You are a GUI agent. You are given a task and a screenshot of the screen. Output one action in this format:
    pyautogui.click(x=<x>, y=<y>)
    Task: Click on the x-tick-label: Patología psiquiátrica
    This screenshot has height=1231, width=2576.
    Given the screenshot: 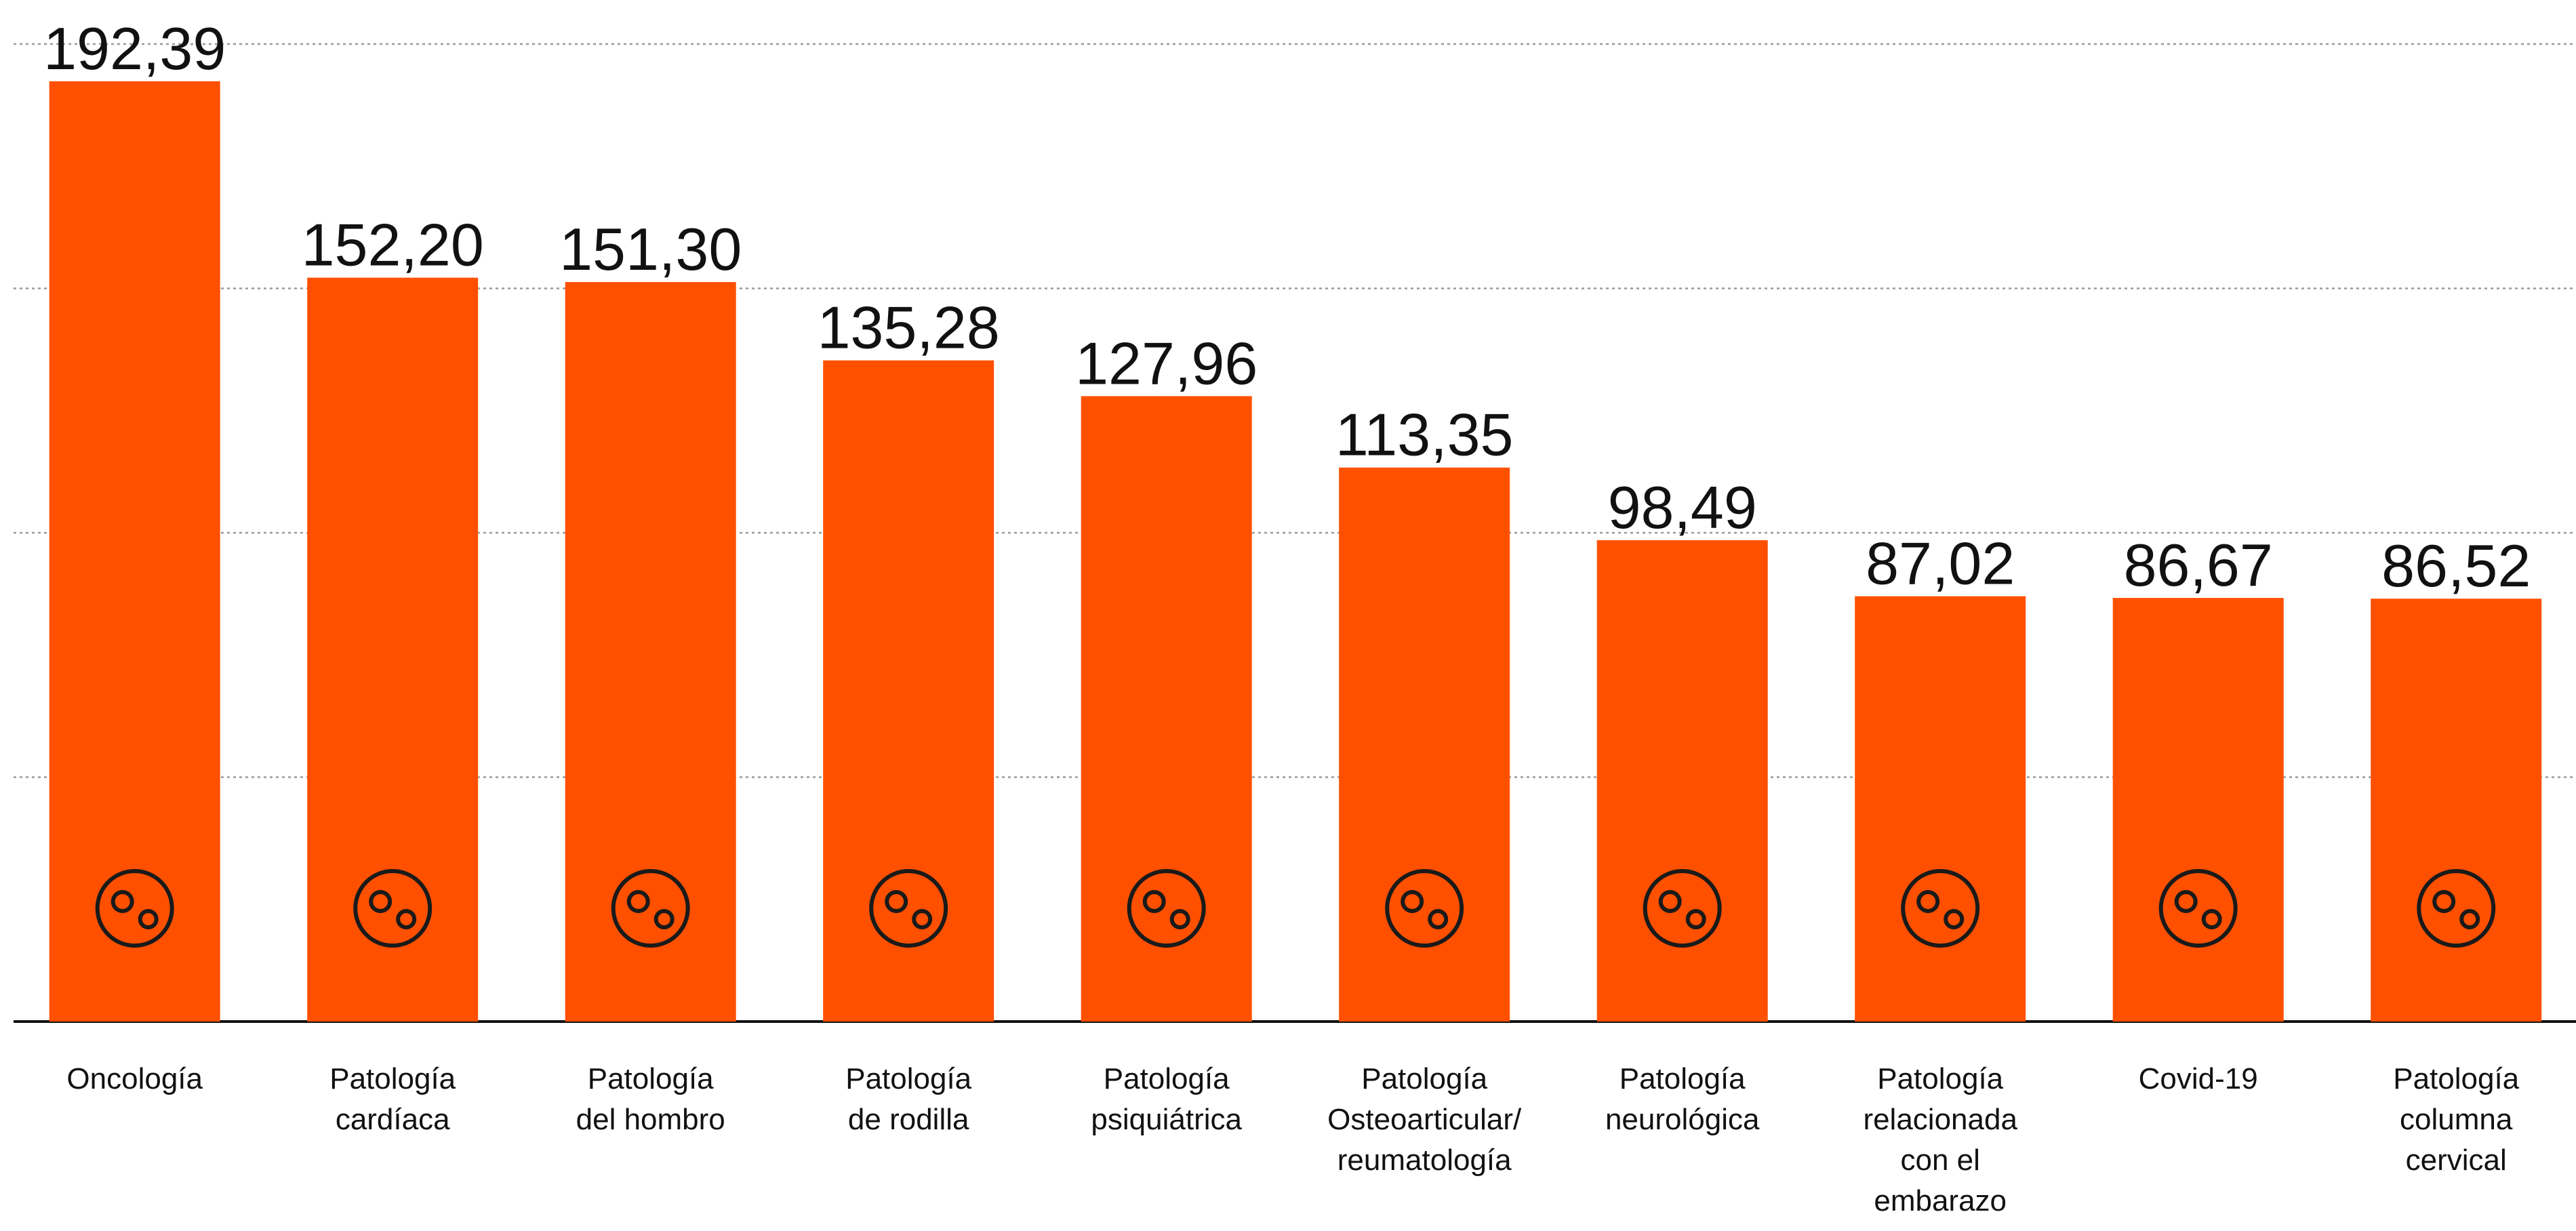 What is the action you would take?
    pyautogui.click(x=1166, y=1099)
    